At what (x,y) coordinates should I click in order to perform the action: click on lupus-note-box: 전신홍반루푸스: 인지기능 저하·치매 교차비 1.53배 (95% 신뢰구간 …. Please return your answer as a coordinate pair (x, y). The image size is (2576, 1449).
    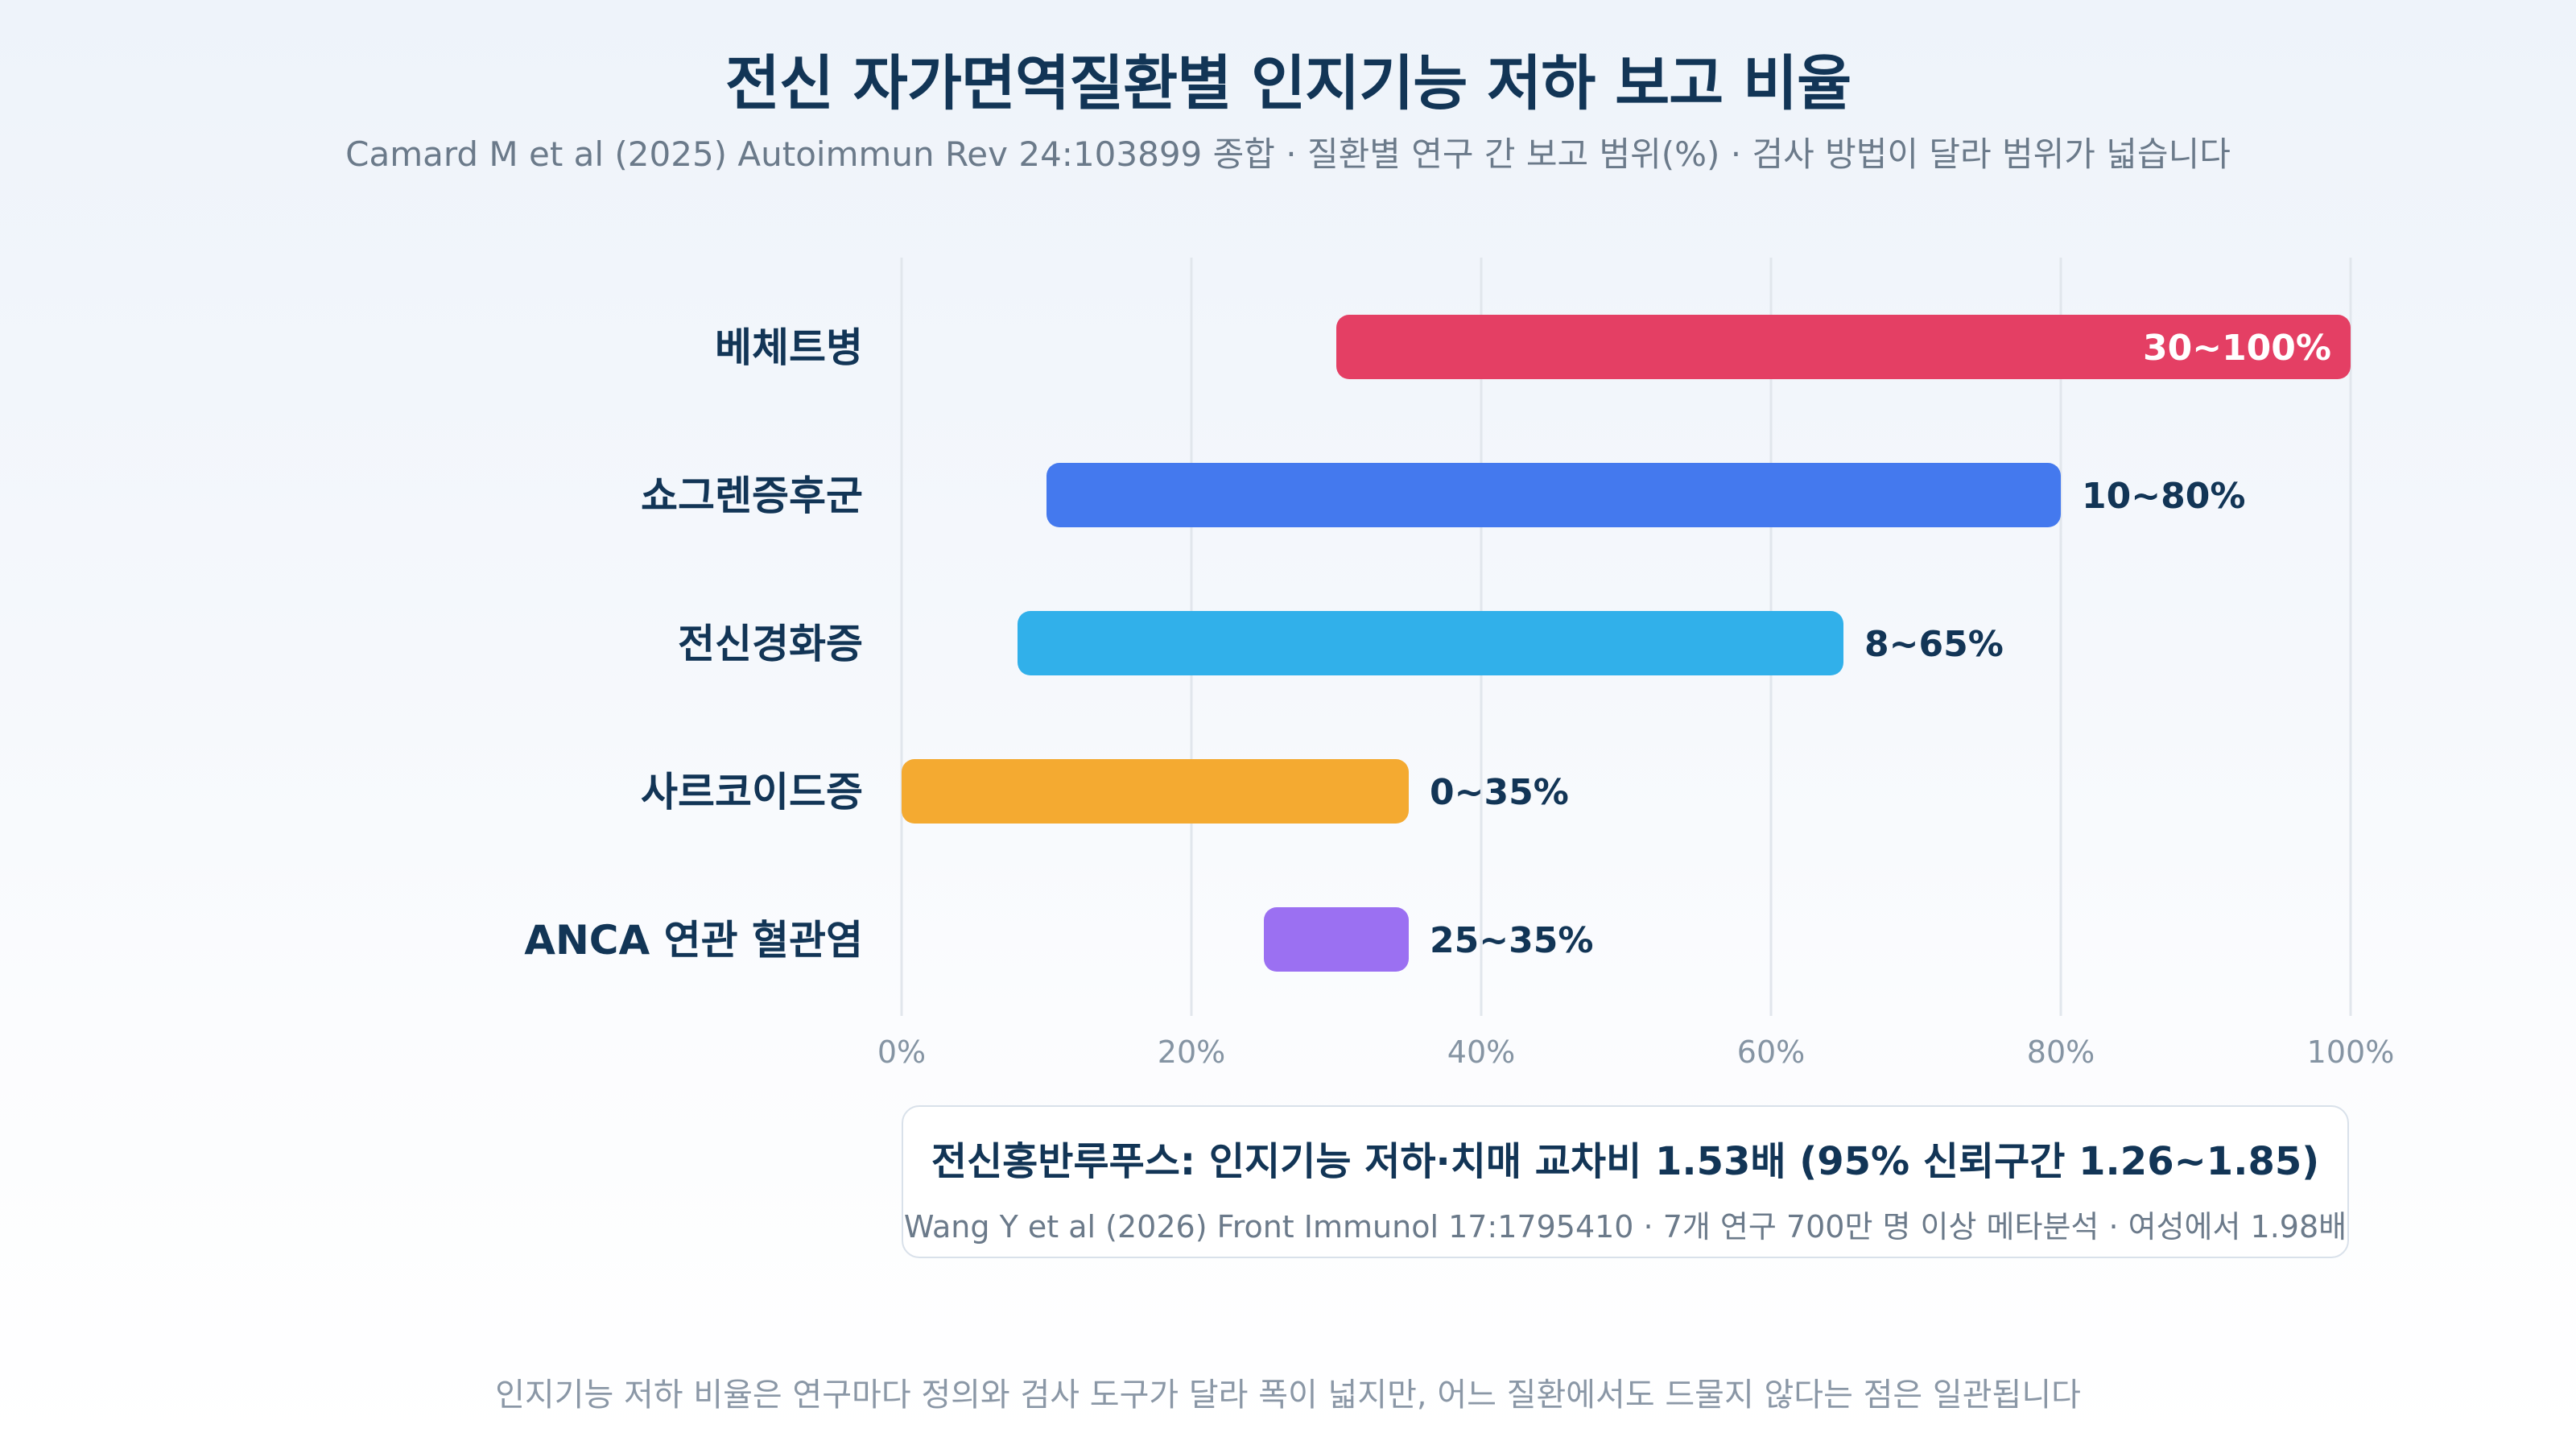
    Looking at the image, I should click on (1625, 1181).